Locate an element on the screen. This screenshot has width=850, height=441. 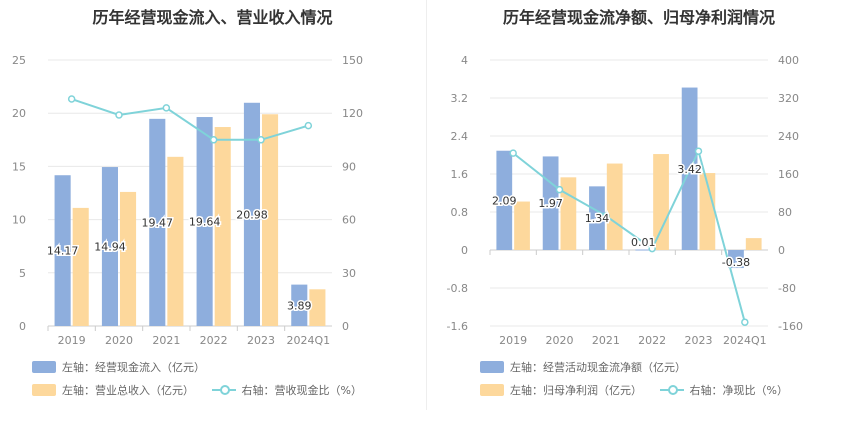
right-bar-data-label: 2.09 is located at coordinates (504, 200).